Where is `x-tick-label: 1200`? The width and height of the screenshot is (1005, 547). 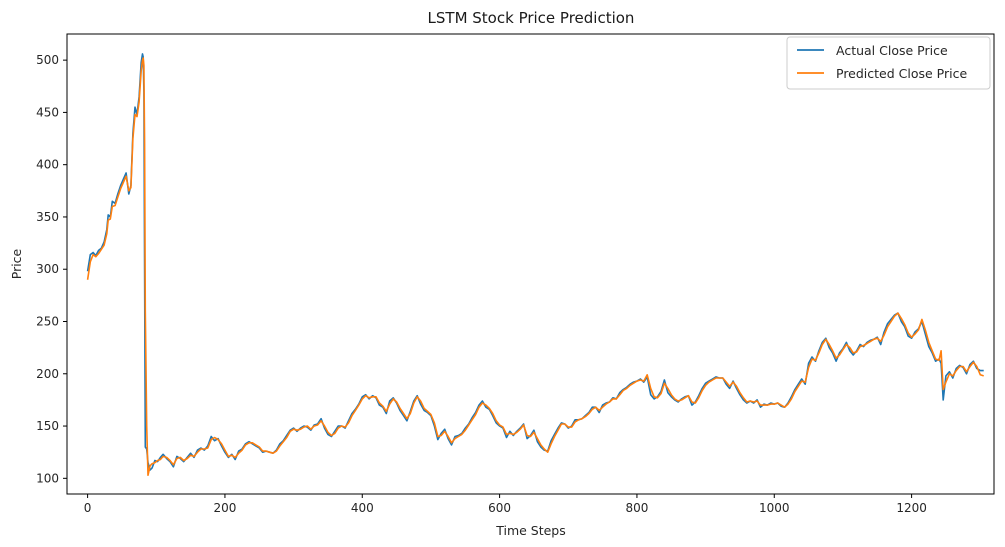 x-tick-label: 1200 is located at coordinates (911, 508).